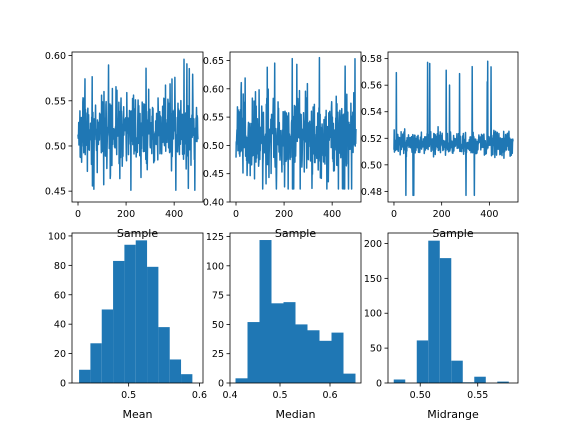 Image resolution: width=576 pixels, height=432 pixels. Describe the element at coordinates (215, 237) in the screenshot. I see `y-tick-label: 125` at that location.